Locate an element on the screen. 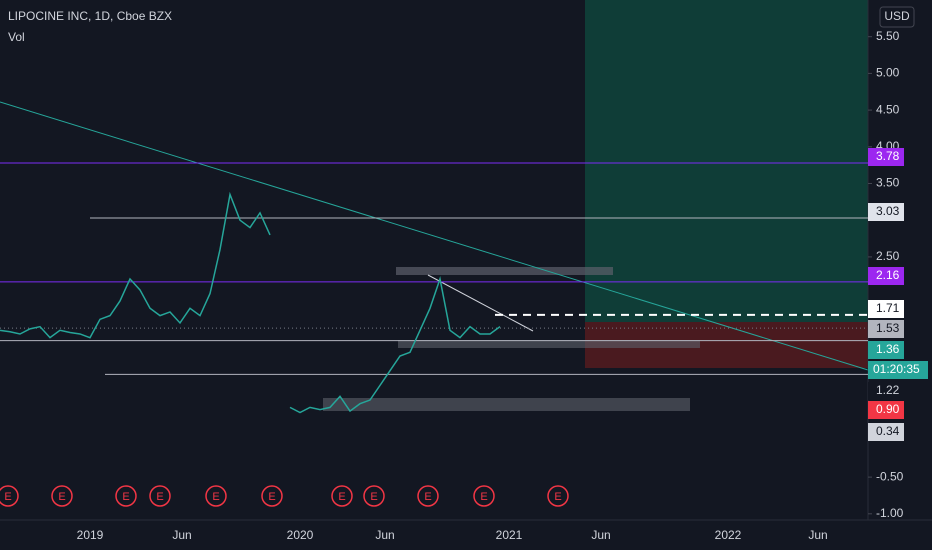 The image size is (932, 550). x-tick-label: 2019 is located at coordinates (90, 535).